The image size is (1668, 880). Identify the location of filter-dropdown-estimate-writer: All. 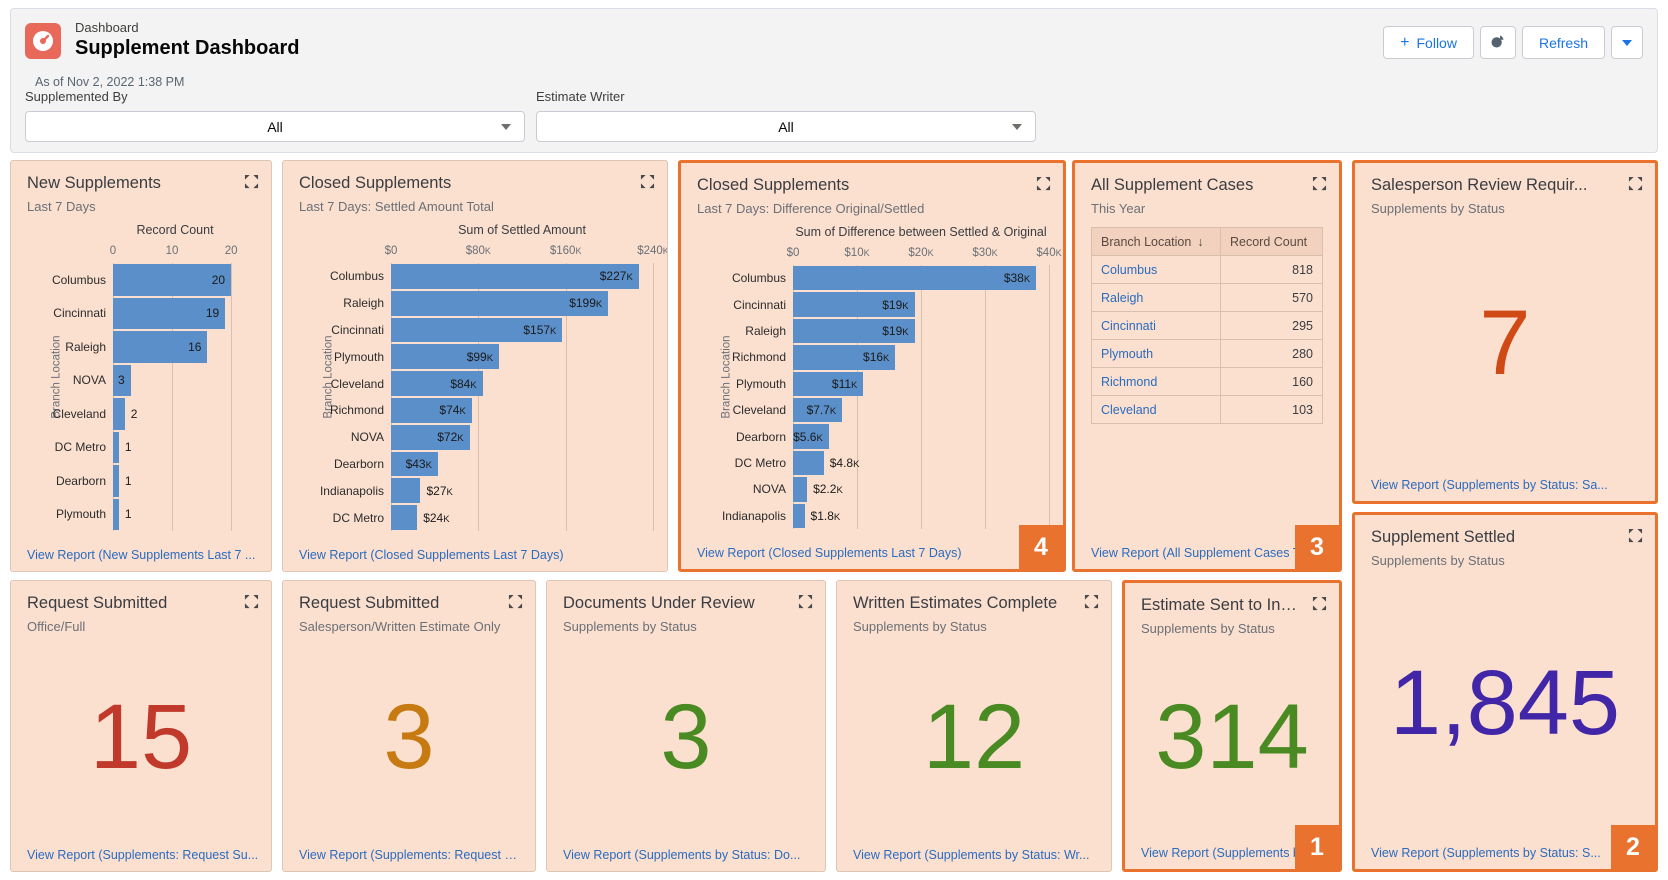
(786, 126).